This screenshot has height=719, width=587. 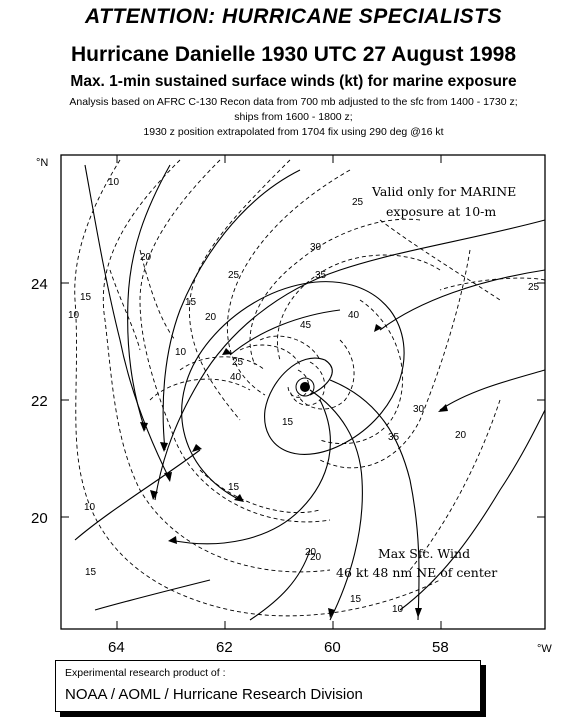 What do you see at coordinates (145, 673) in the screenshot?
I see `credit-line1: Experimental research product of :` at bounding box center [145, 673].